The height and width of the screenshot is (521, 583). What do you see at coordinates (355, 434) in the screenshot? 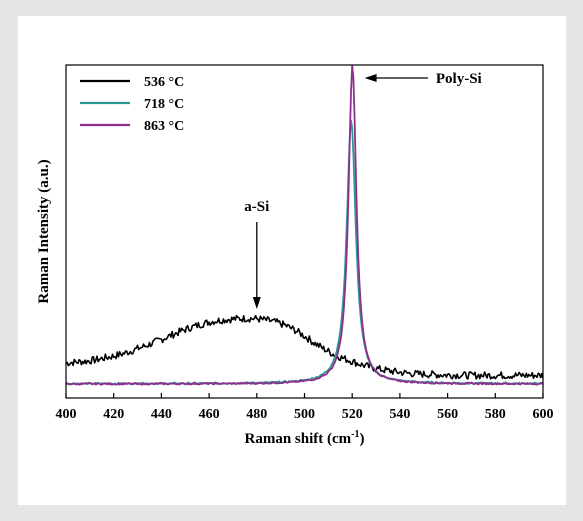
I see `x-axis-title-superscript: -1` at bounding box center [355, 434].